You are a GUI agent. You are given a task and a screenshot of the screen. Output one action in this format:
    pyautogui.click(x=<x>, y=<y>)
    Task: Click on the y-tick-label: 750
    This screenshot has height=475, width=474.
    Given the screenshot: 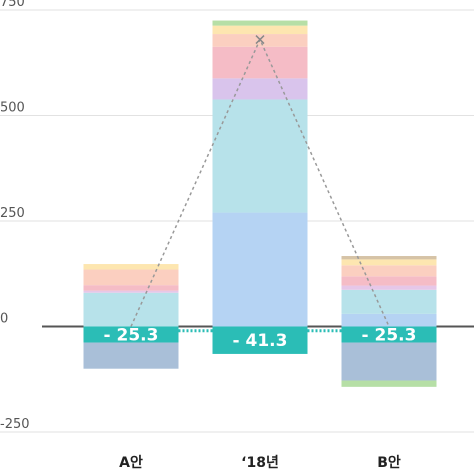 What is the action you would take?
    pyautogui.click(x=12, y=5)
    